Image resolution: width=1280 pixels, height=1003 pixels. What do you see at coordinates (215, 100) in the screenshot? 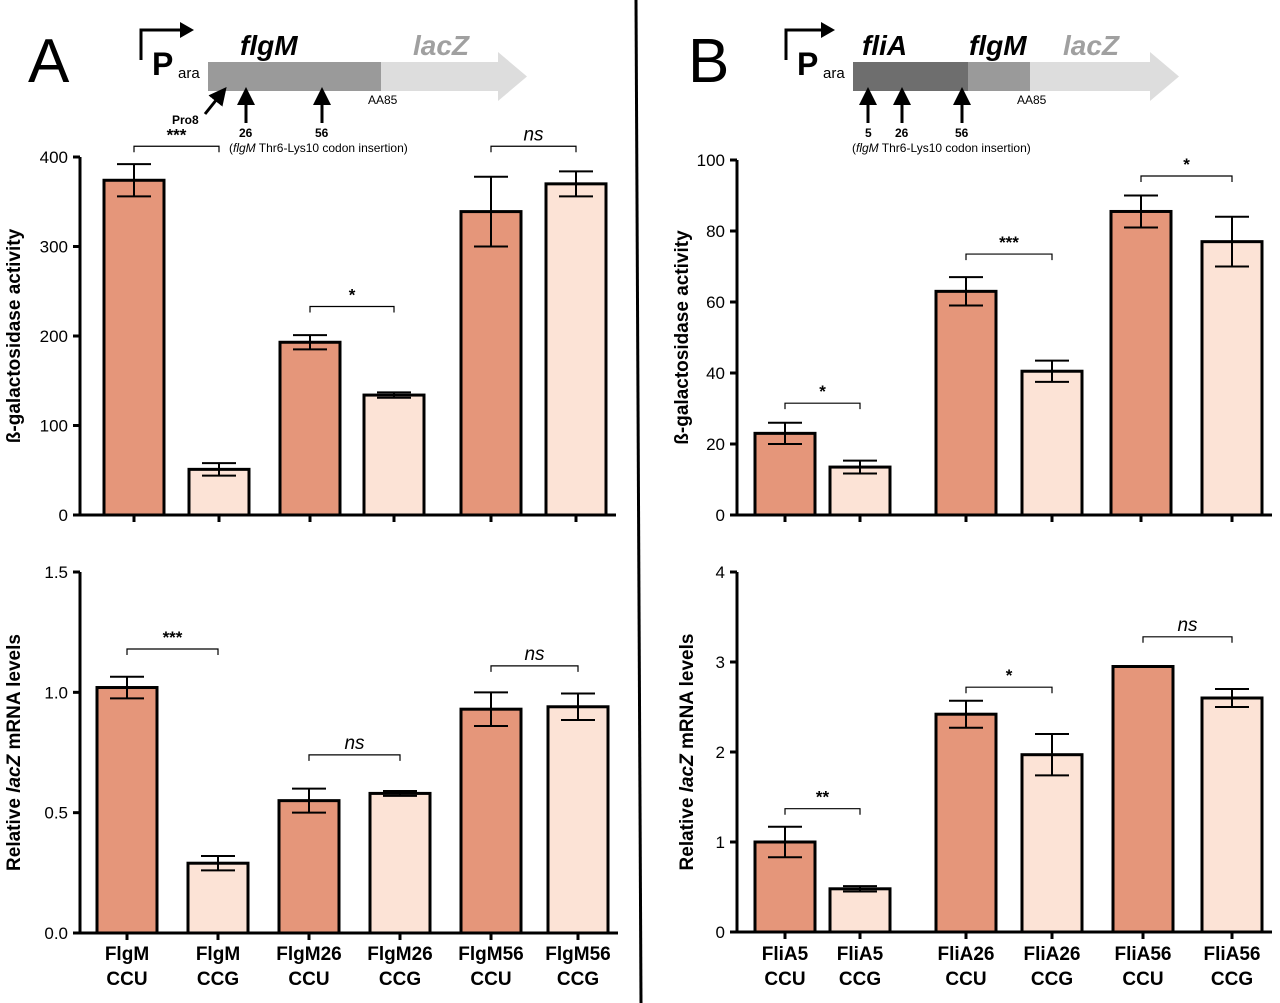
I see `site-arrow-pro8` at bounding box center [215, 100].